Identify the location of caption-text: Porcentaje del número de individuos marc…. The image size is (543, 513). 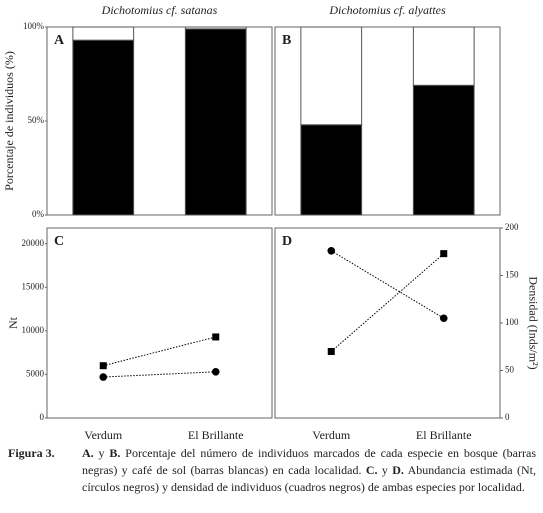
(309, 461).